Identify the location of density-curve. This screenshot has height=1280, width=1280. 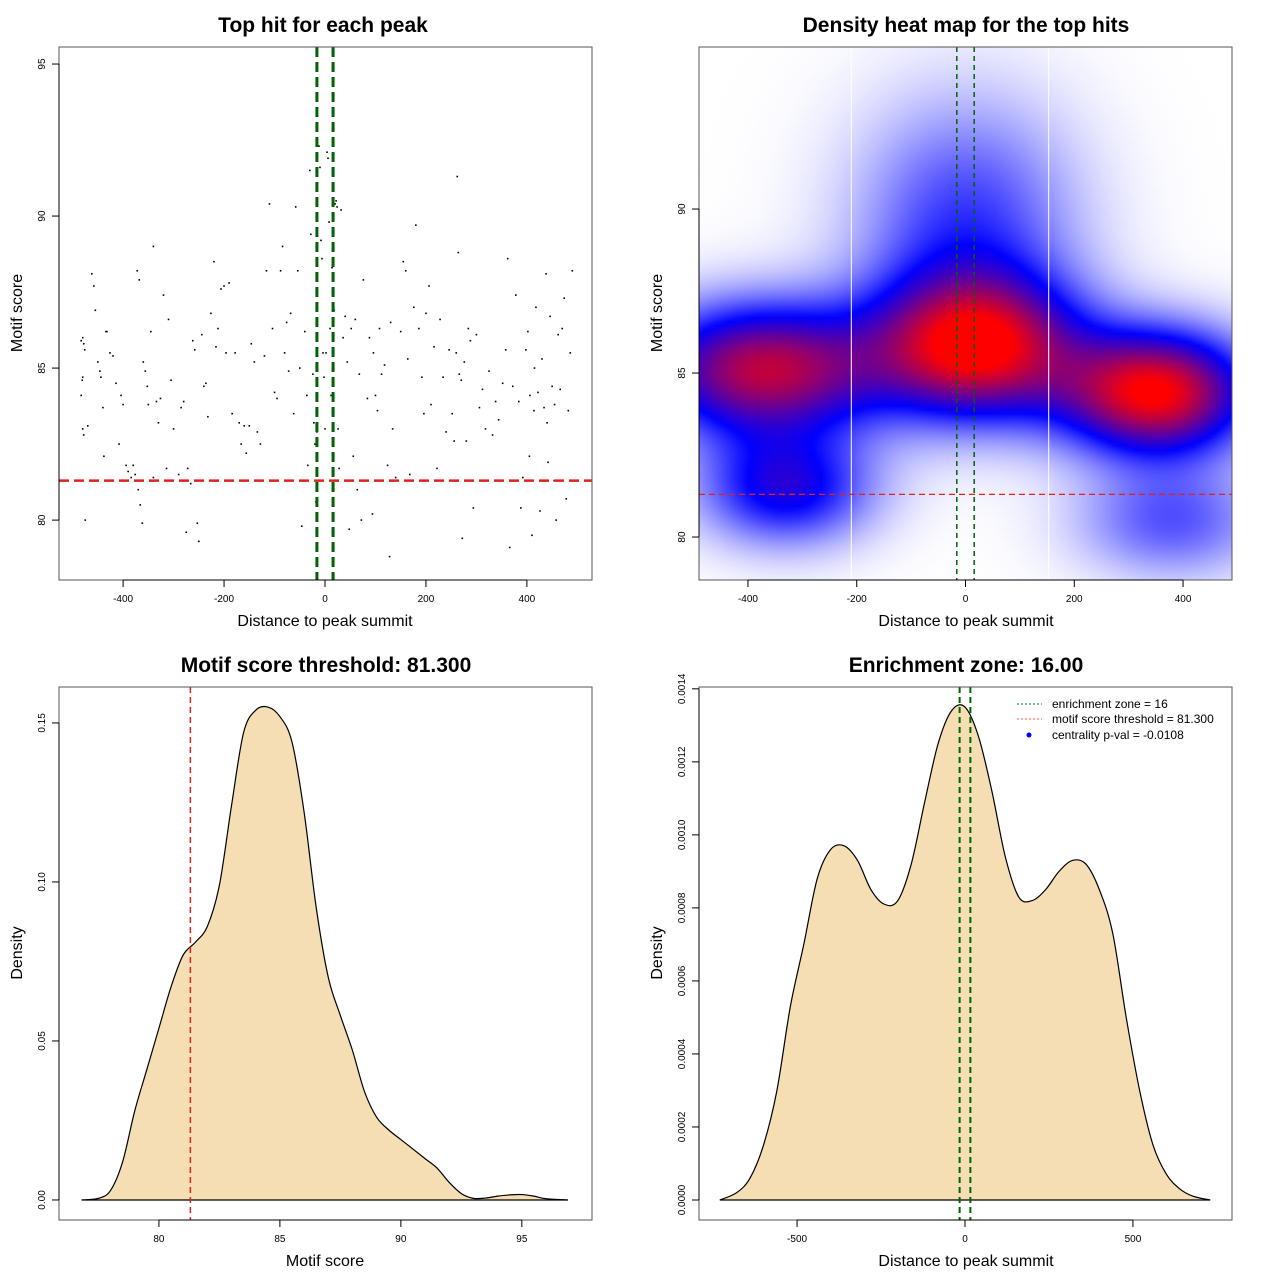
(965, 952).